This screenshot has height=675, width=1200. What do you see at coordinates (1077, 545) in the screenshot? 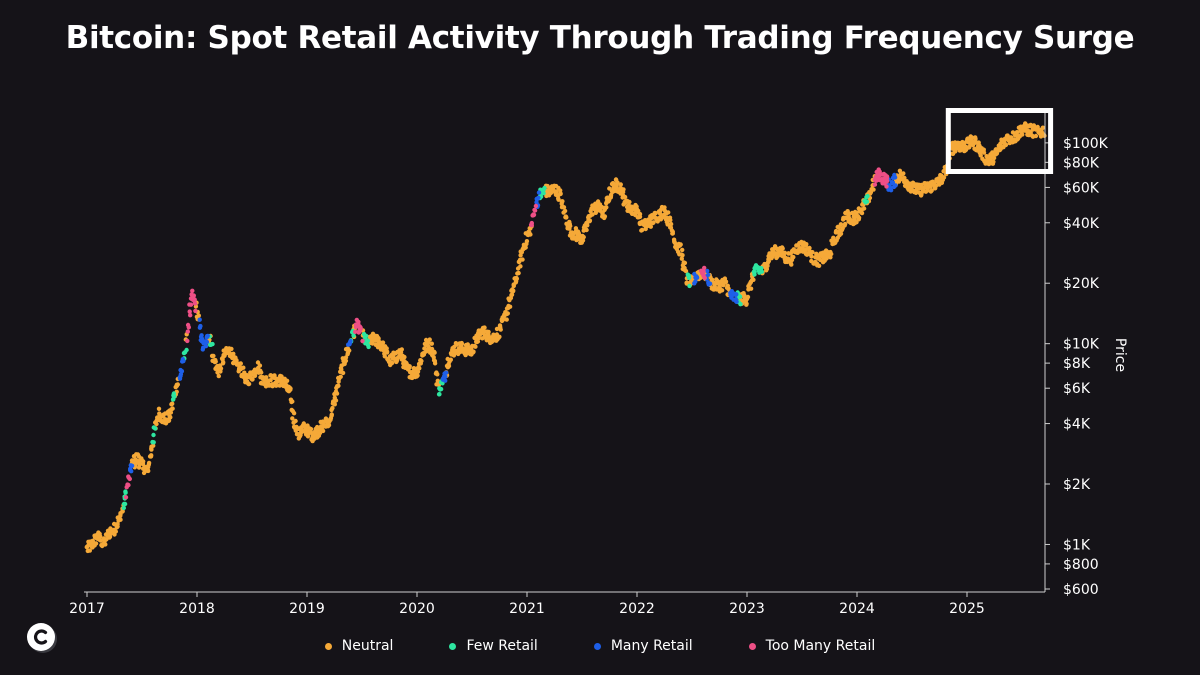
I see `y-tick-label: $1K` at bounding box center [1077, 545].